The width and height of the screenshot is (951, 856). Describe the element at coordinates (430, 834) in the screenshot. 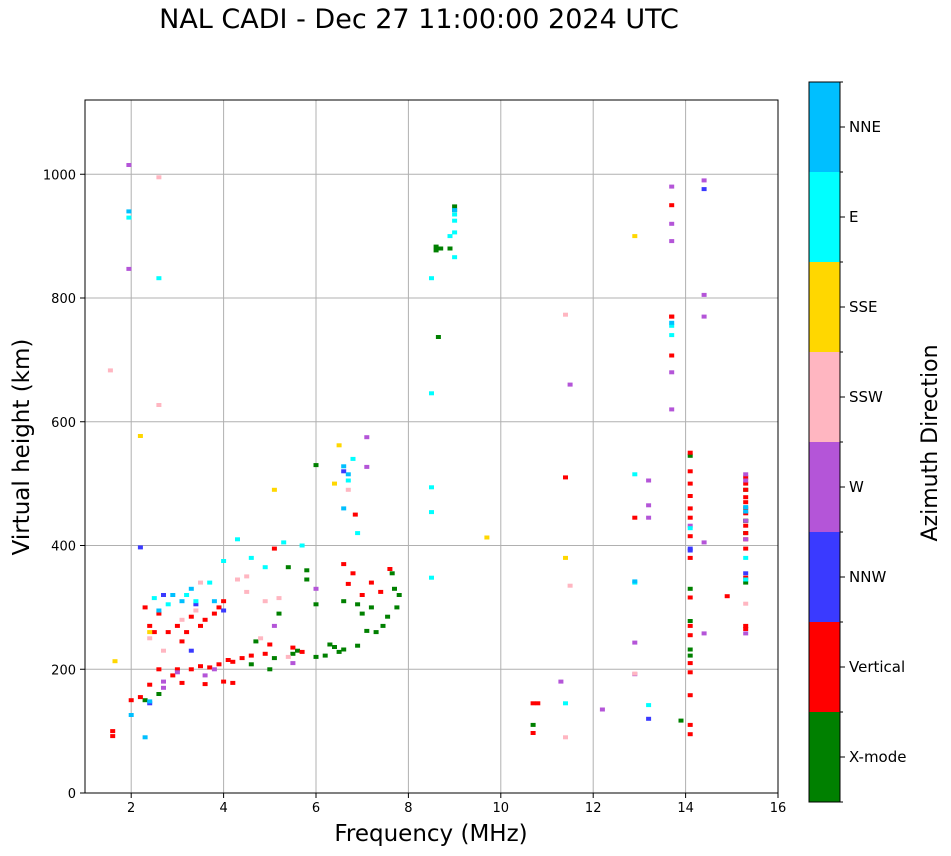

I see `x-axis-label: Frequency (MHz)` at that location.